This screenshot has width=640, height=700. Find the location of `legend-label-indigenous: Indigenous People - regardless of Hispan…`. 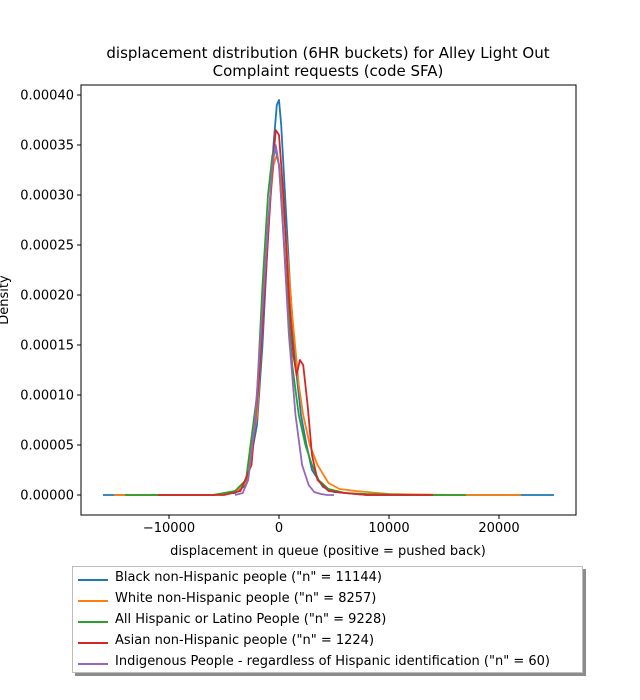

legend-label-indigenous: Indigenous People - regardless of Hispan… is located at coordinates (332, 661).